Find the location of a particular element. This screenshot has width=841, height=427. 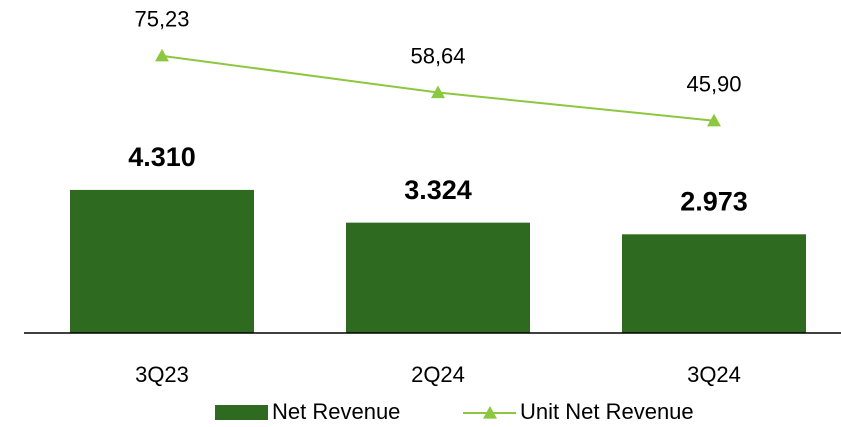

legend-label: Unit Net Revenue is located at coordinates (607, 411).